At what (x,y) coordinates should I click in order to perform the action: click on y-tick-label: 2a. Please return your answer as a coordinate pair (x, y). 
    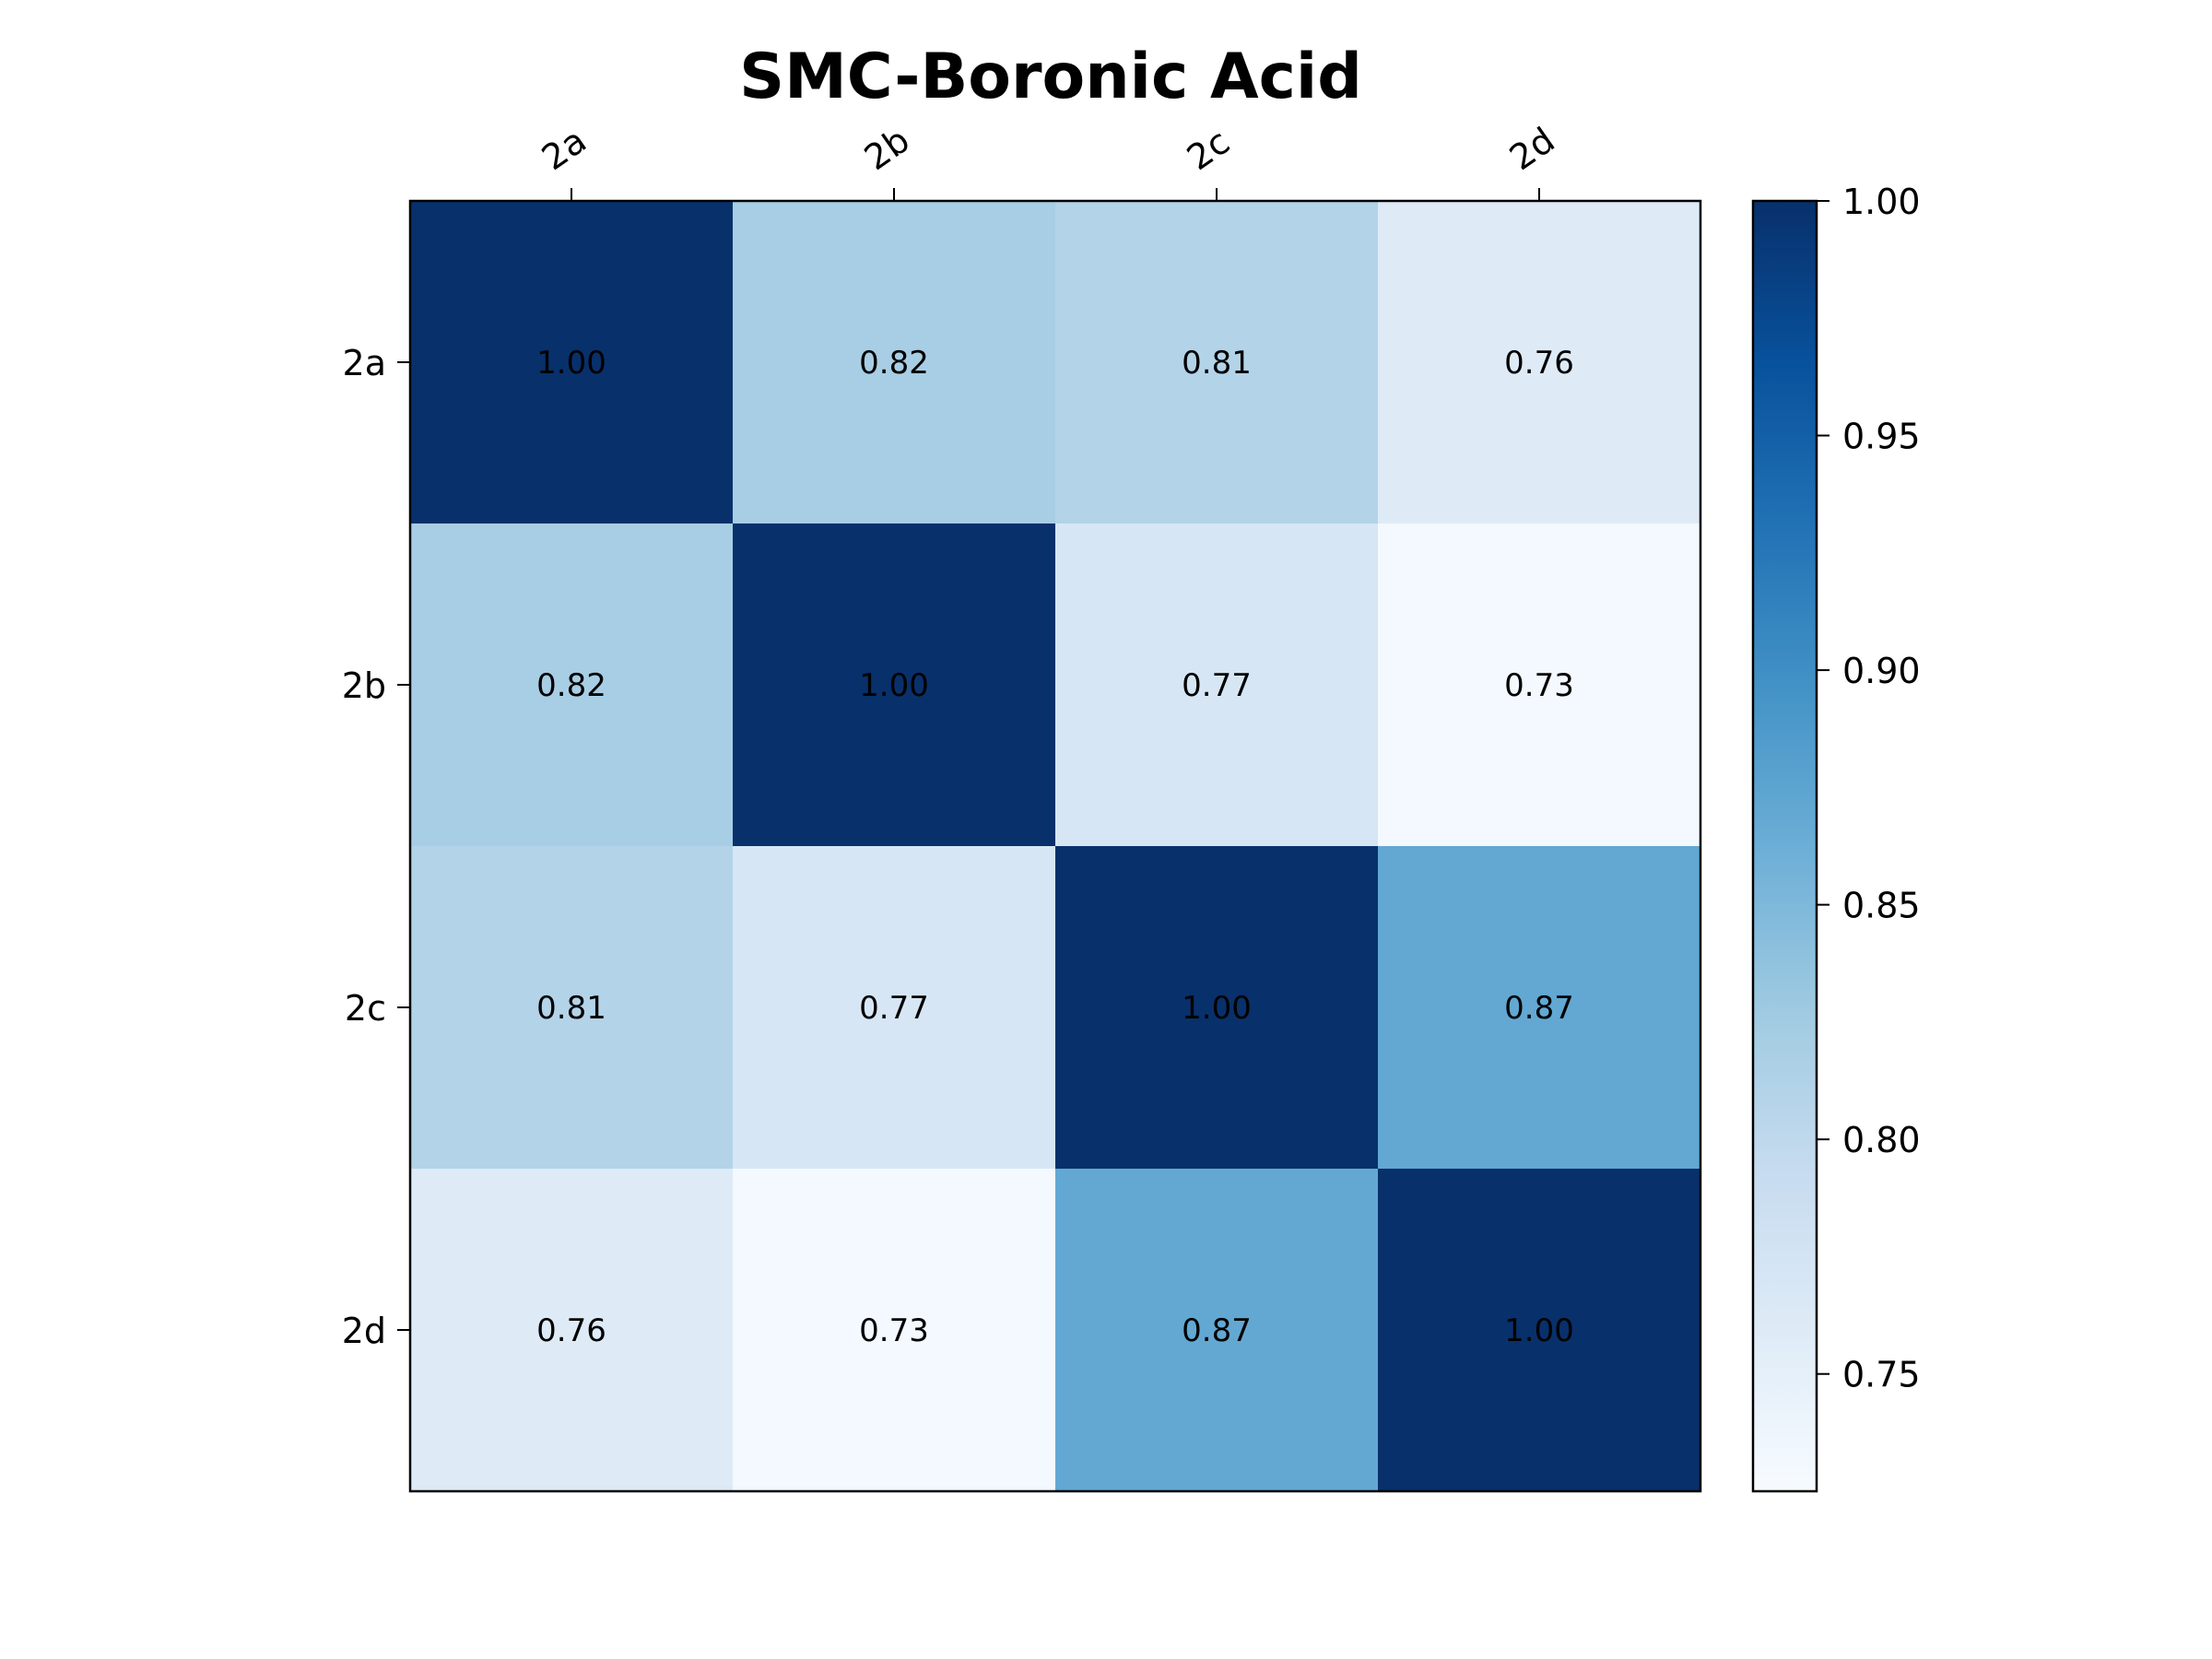
    Looking at the image, I should click on (364, 363).